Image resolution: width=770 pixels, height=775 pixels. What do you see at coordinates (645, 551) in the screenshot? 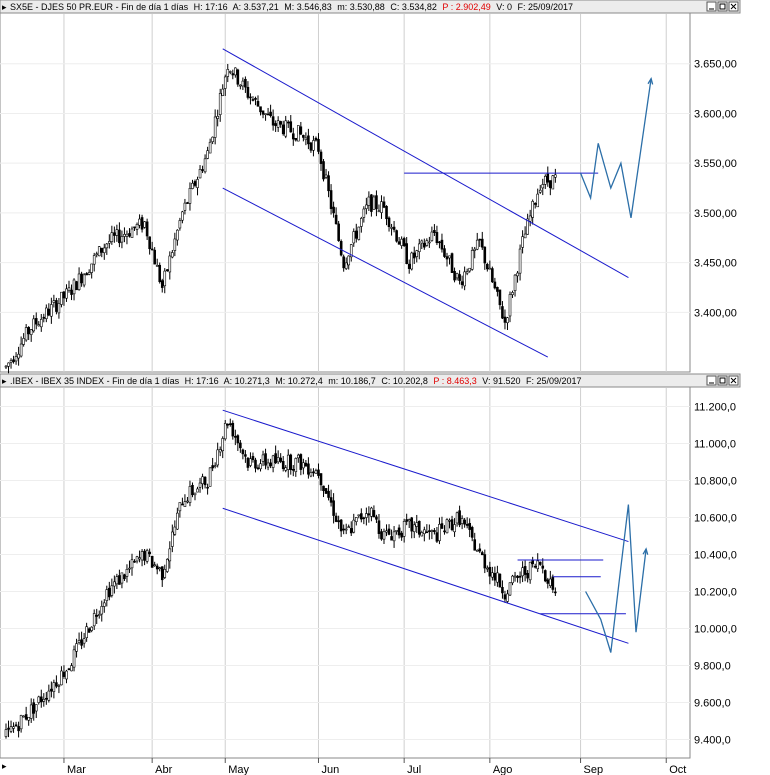
I see `ibex-projection-arrowhead` at bounding box center [645, 551].